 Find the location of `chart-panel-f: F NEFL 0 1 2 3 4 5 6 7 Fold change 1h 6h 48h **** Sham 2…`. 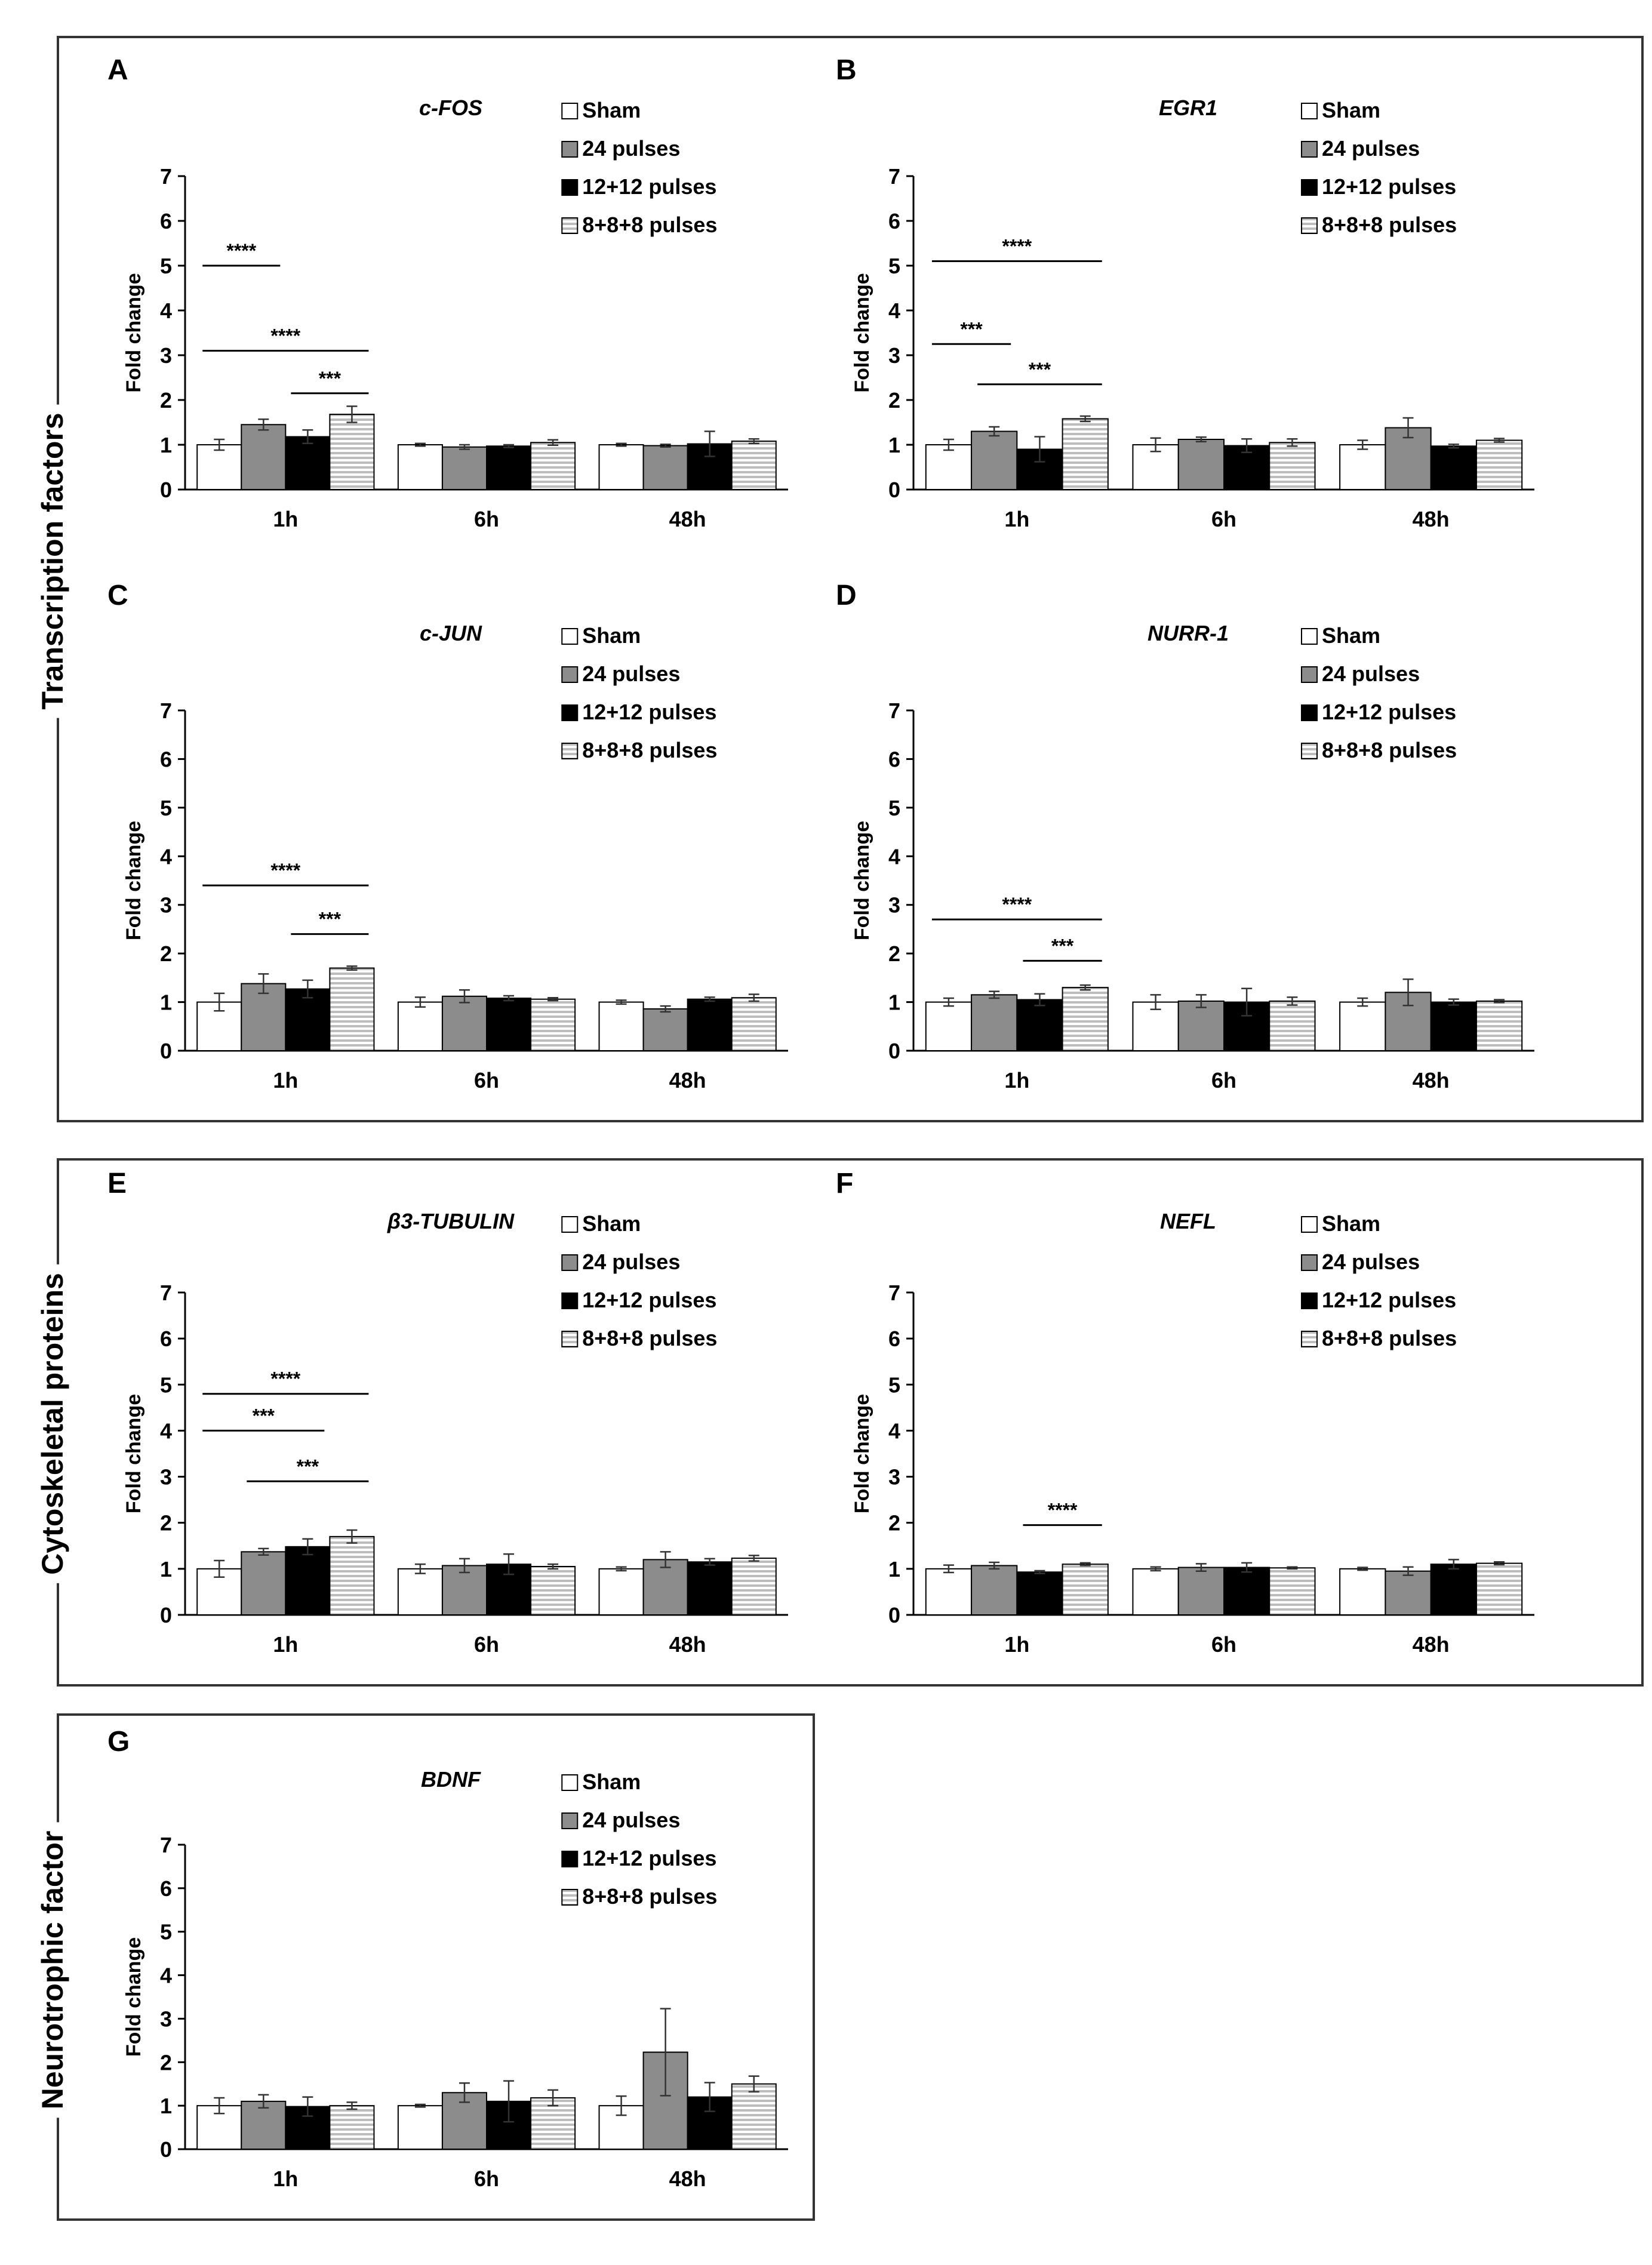

chart-panel-f: F NEFL 0 1 2 3 4 5 6 7 Fold change 1h 6h 48h **** Sham 2… is located at coordinates (1185, 1413).